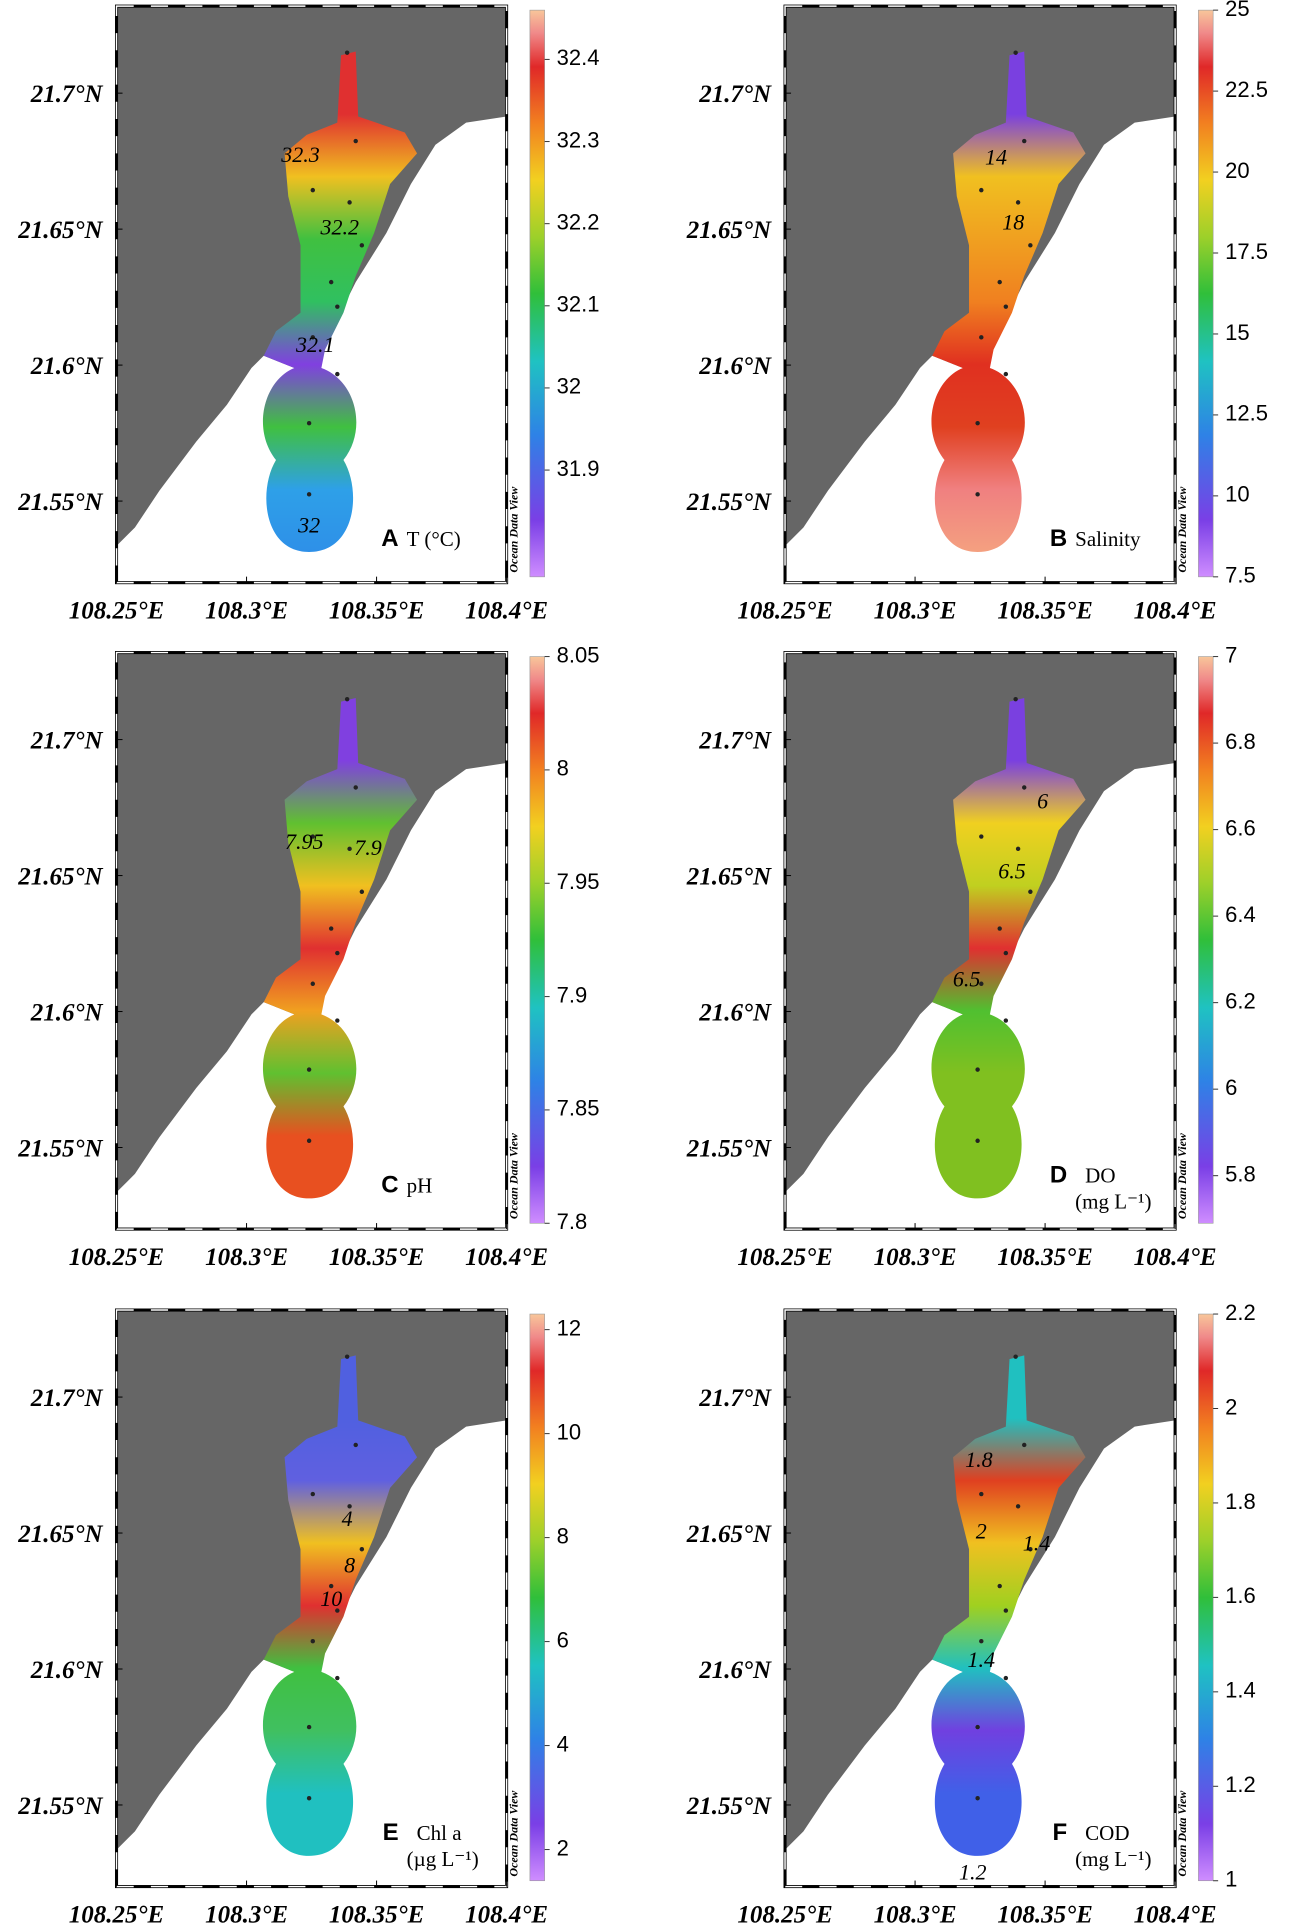 This screenshot has width=1299, height=1923. I want to click on panel-variable: T (°C), so click(434, 539).